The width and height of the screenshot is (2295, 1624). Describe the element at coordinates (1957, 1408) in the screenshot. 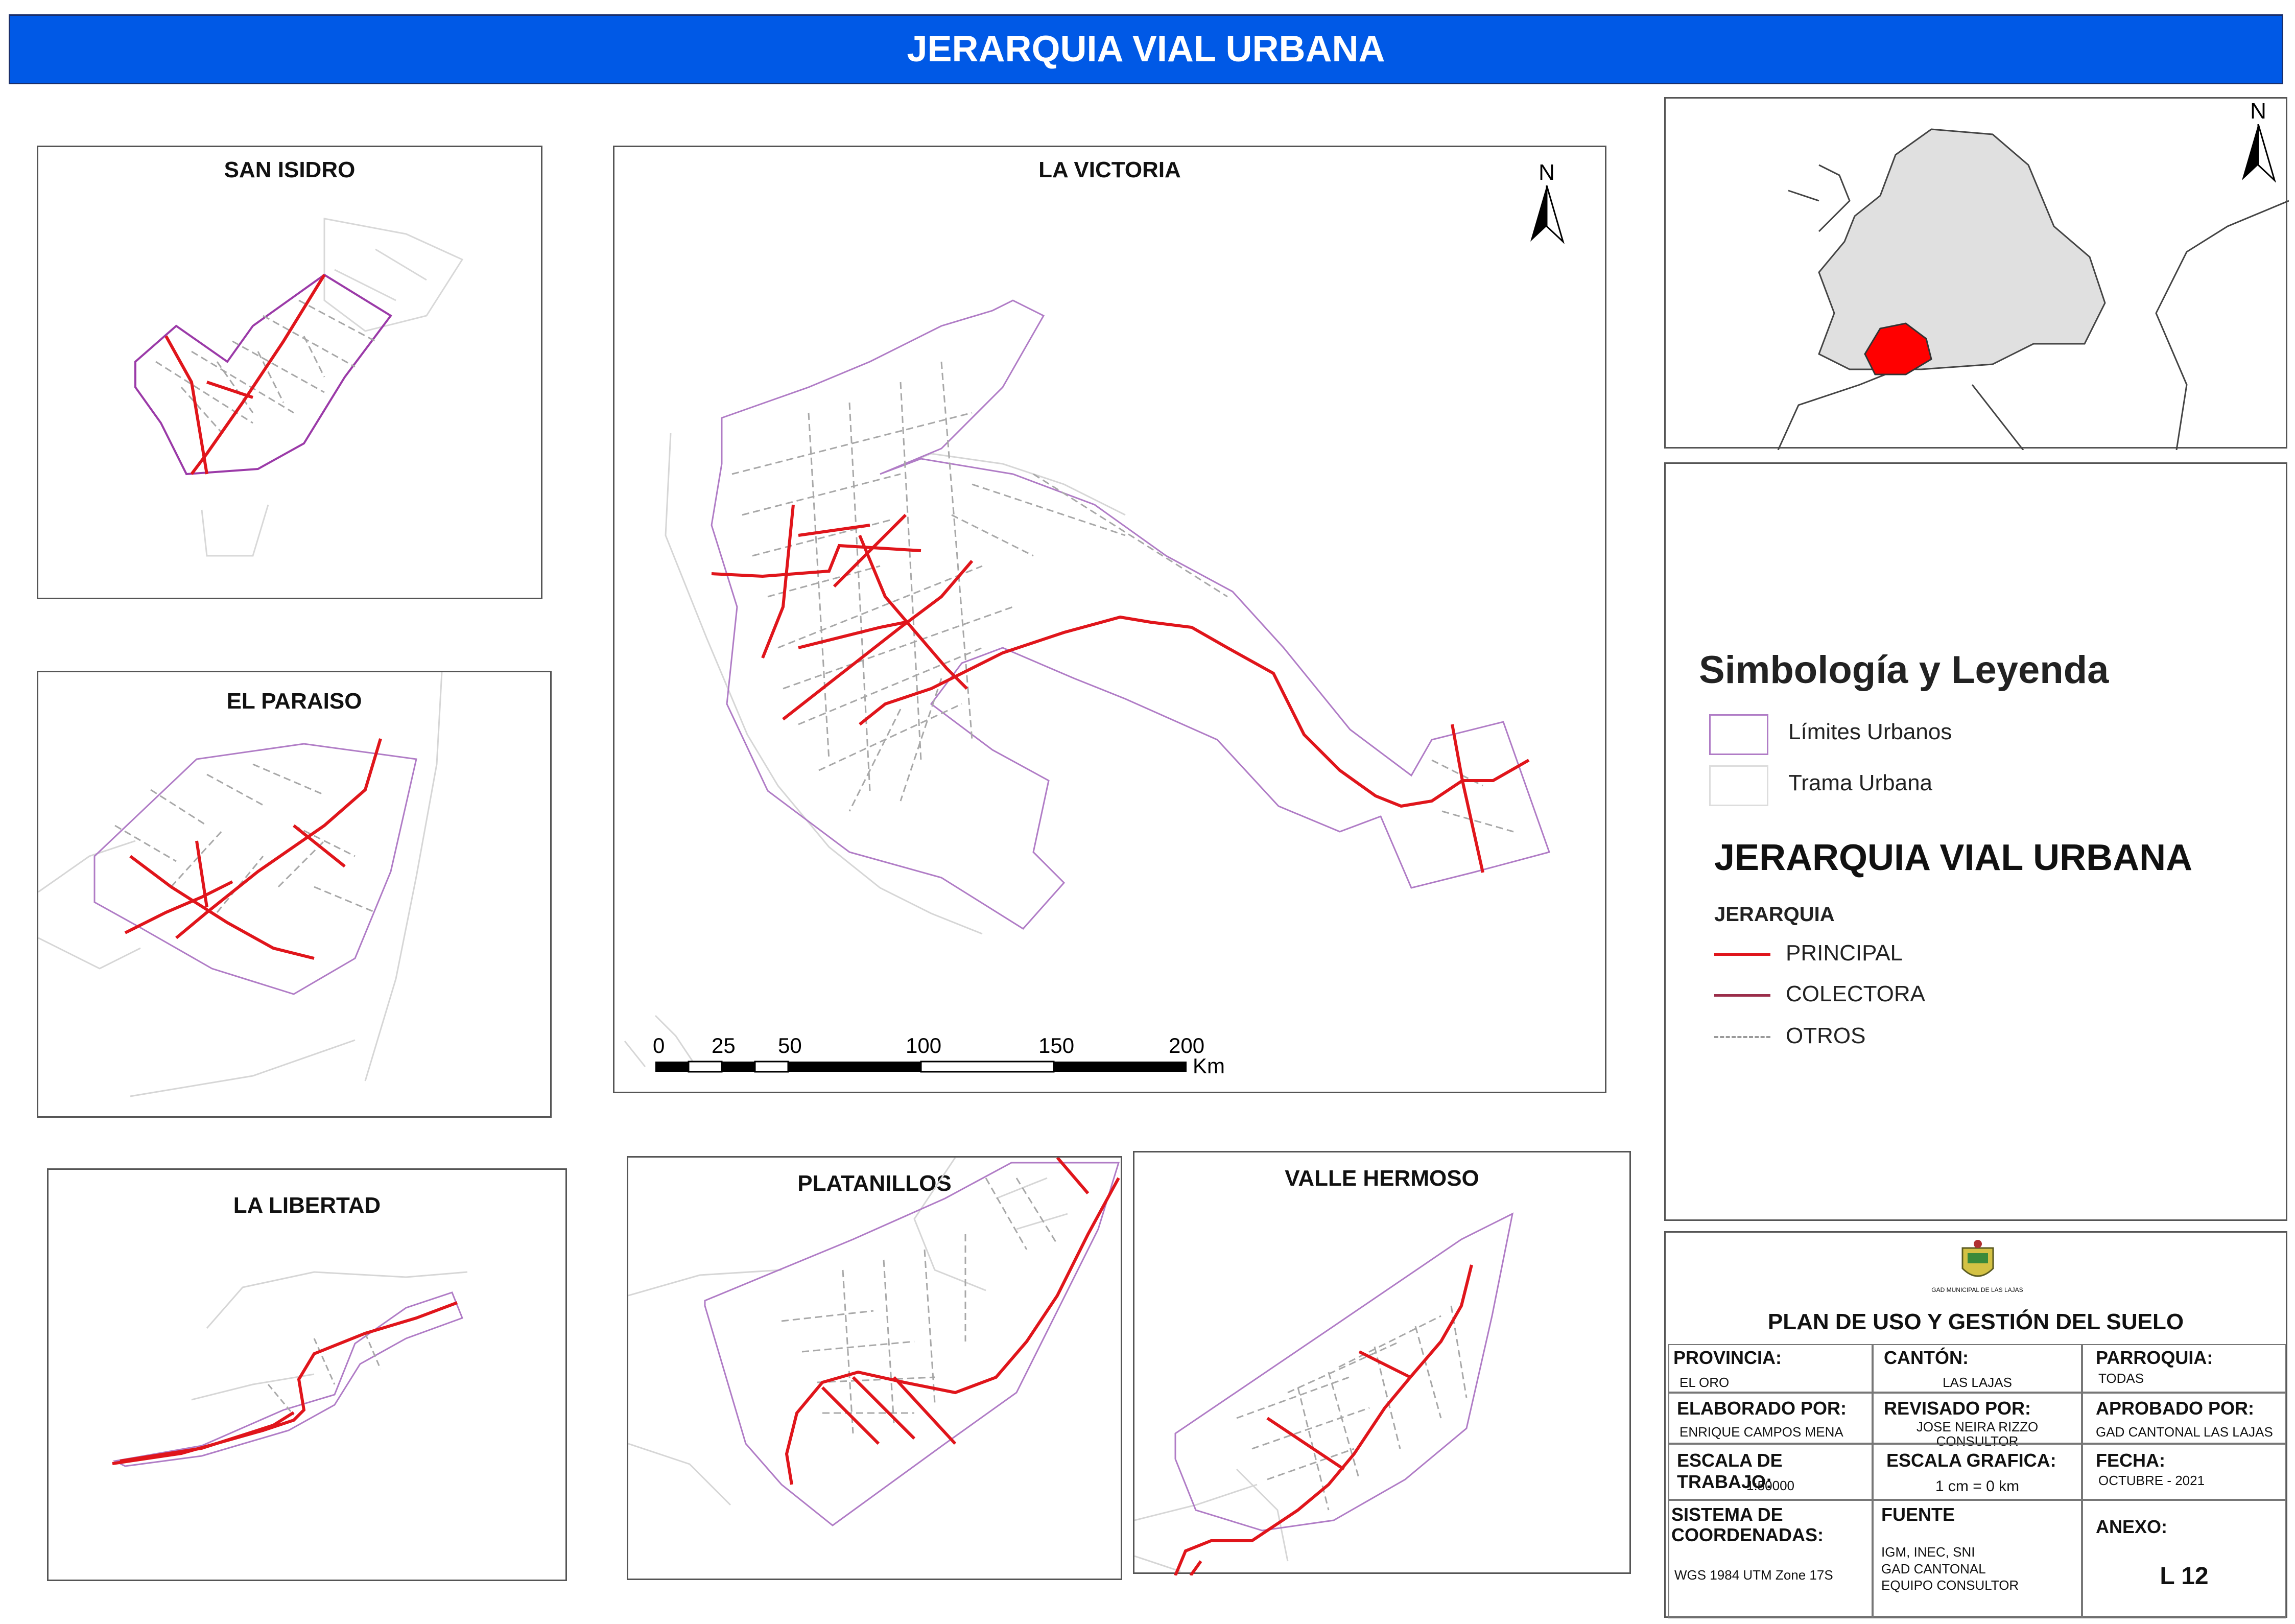

I see `label-revisado: REVISADO POR:` at that location.